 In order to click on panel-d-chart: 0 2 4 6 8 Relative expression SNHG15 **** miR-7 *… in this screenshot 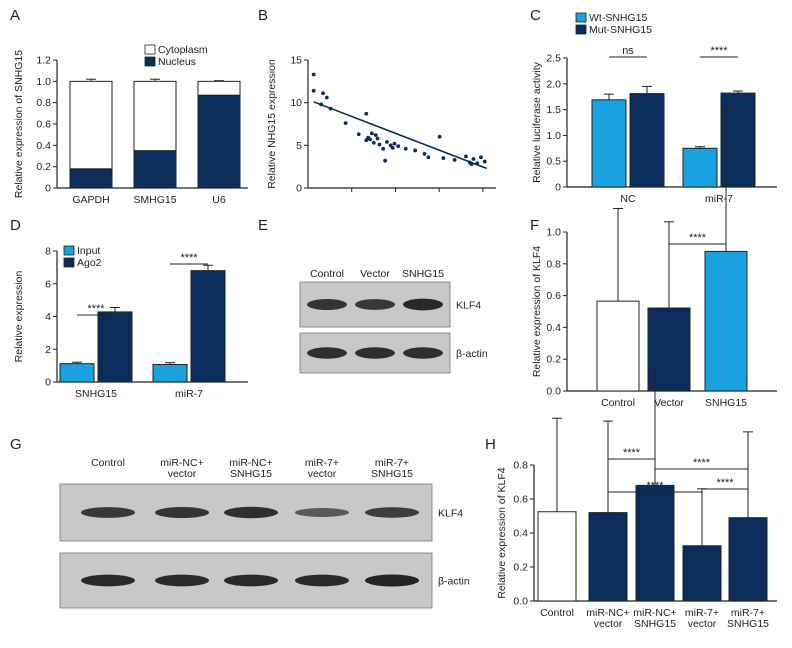, I will do `click(130, 322)`.